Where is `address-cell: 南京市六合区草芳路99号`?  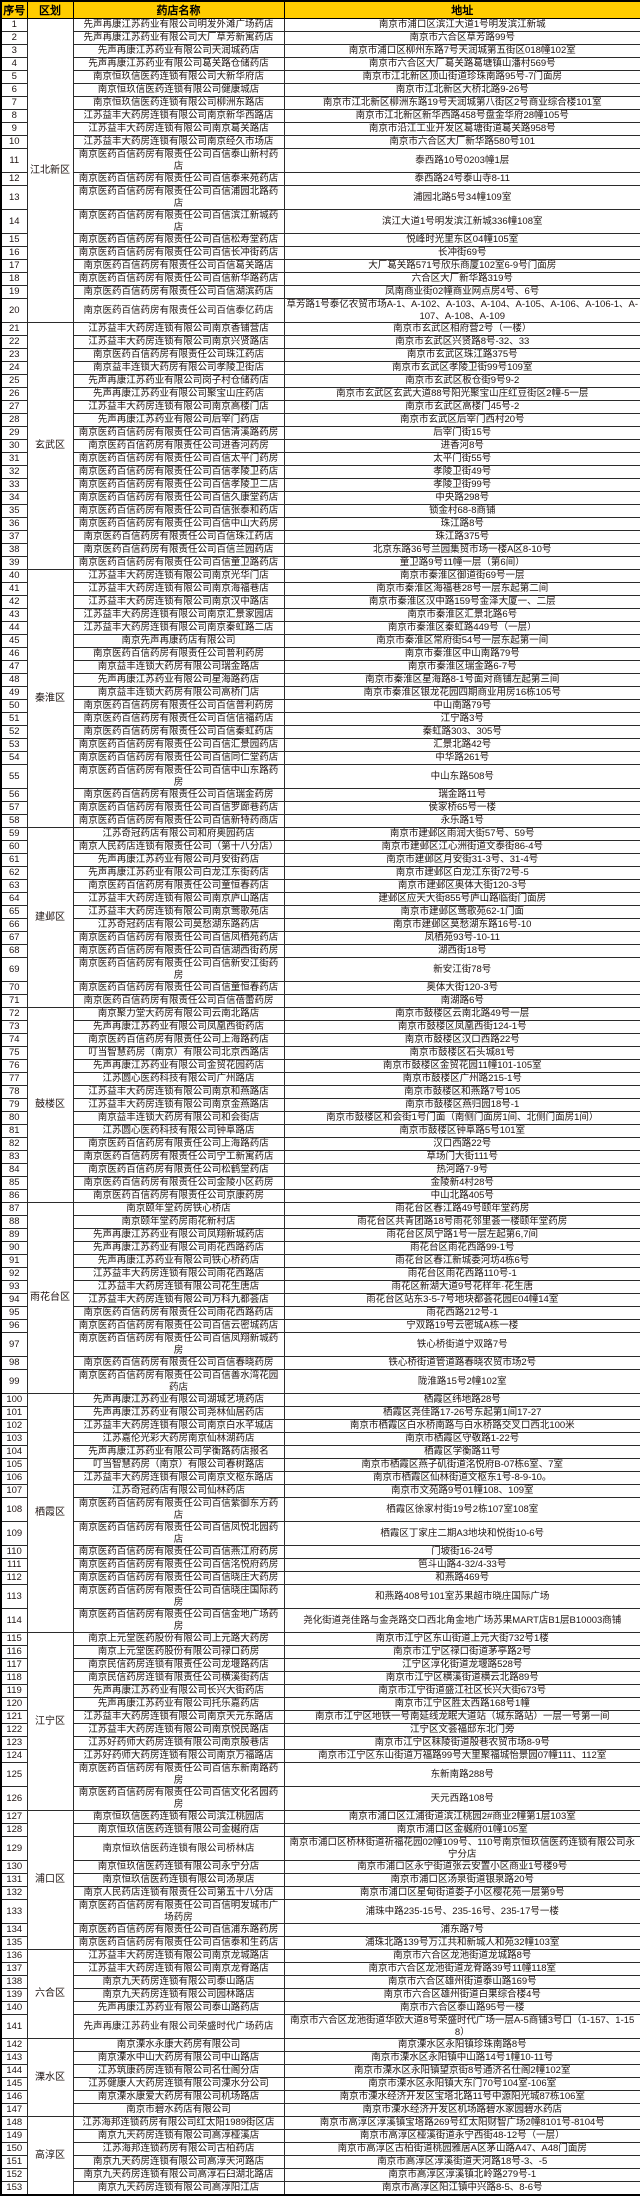 address-cell: 南京市六合区草芳路99号 is located at coordinates (461, 38).